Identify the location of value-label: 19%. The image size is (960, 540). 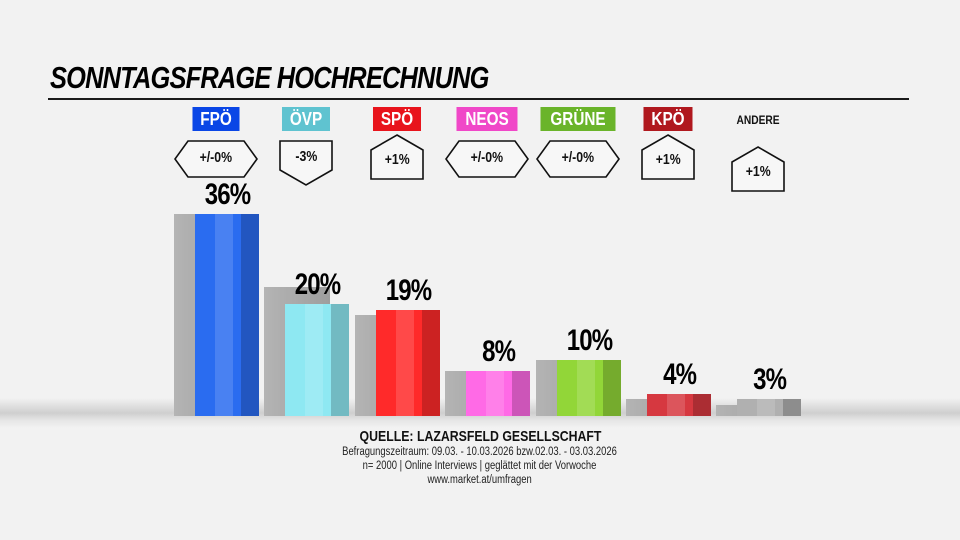
(409, 290).